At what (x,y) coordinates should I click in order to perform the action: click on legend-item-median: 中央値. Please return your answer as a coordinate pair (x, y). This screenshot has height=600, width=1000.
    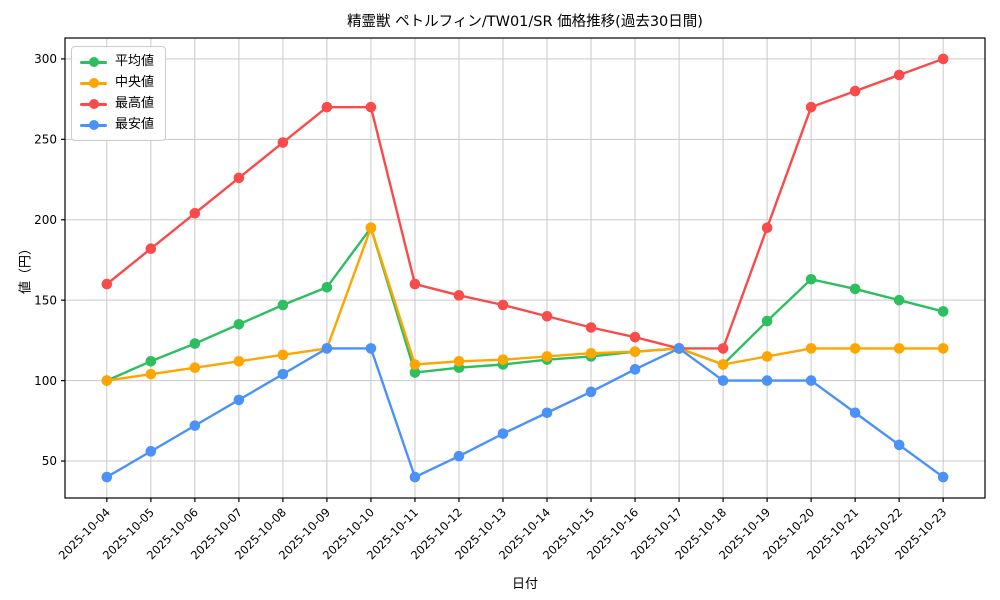
    Looking at the image, I should click on (117, 83).